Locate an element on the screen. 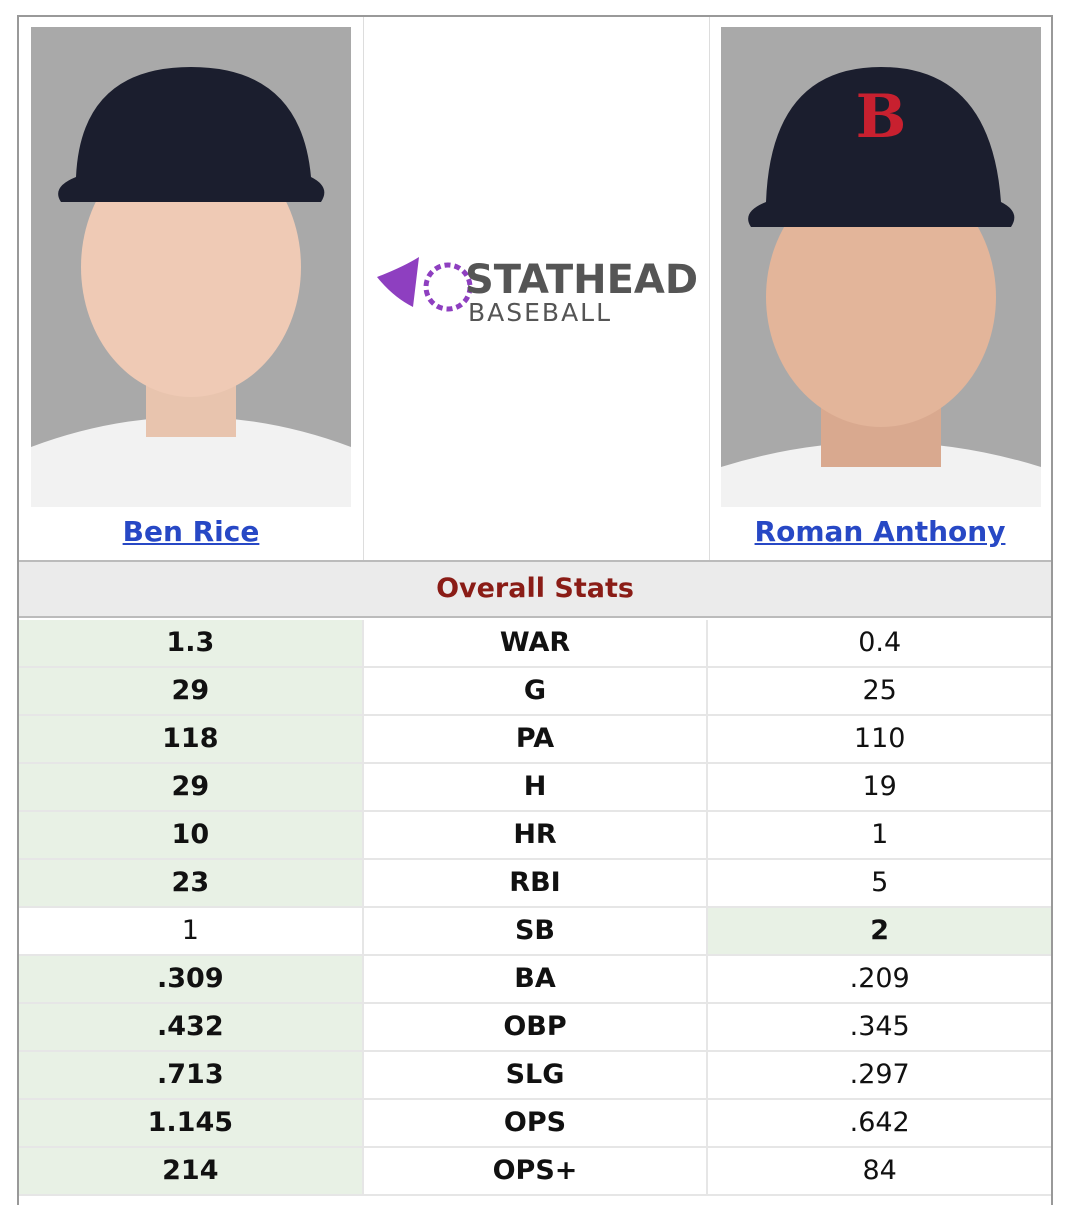 Image resolution: width=1073 pixels, height=1205 pixels. svg-text: B is located at coordinates (881, 117).